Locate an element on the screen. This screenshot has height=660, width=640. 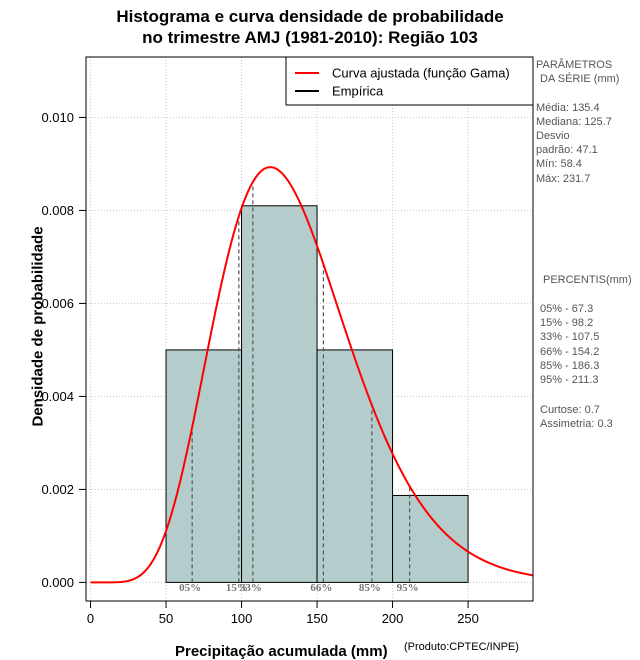
chart-title-line-2: no trimestre AMJ (1981-2010): Região 103 is located at coordinates (310, 37).